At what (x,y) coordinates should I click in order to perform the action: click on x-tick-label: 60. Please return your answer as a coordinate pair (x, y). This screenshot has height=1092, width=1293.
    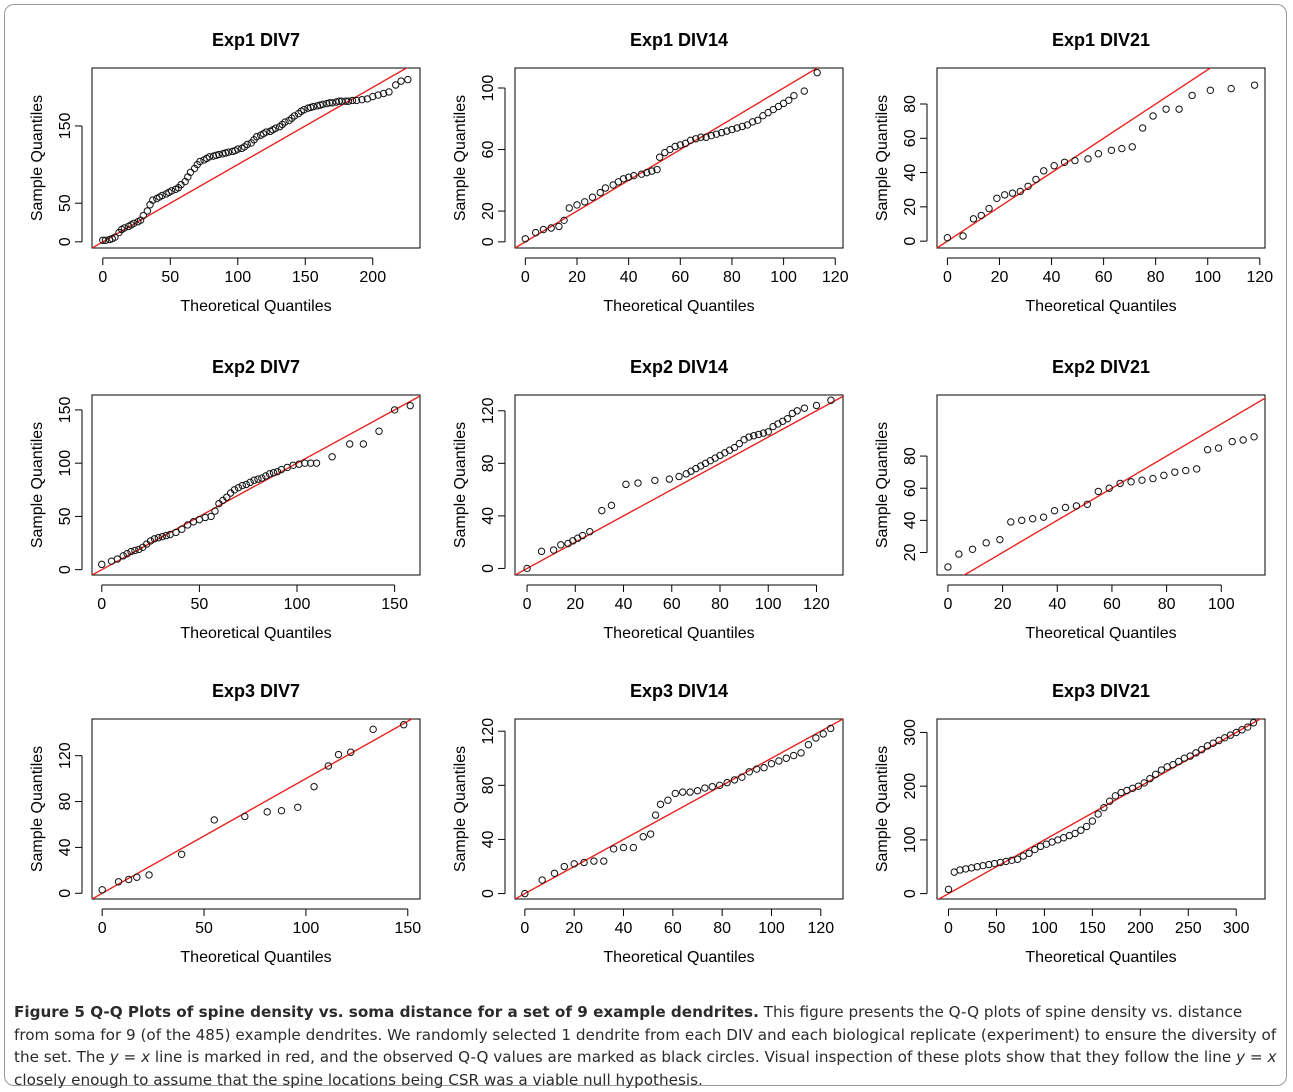
    Looking at the image, I should click on (1104, 277).